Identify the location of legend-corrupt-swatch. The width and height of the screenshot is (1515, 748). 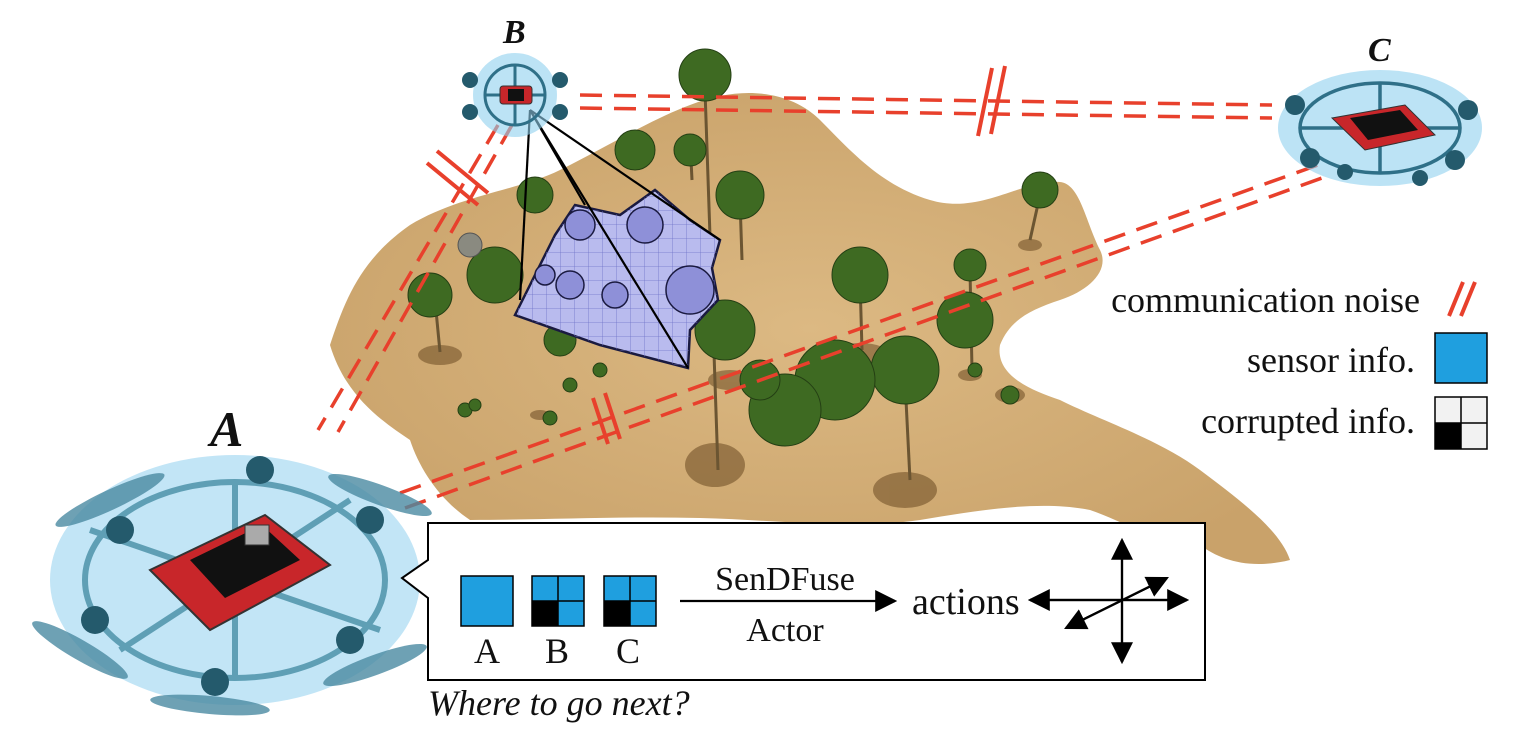
(1461, 423).